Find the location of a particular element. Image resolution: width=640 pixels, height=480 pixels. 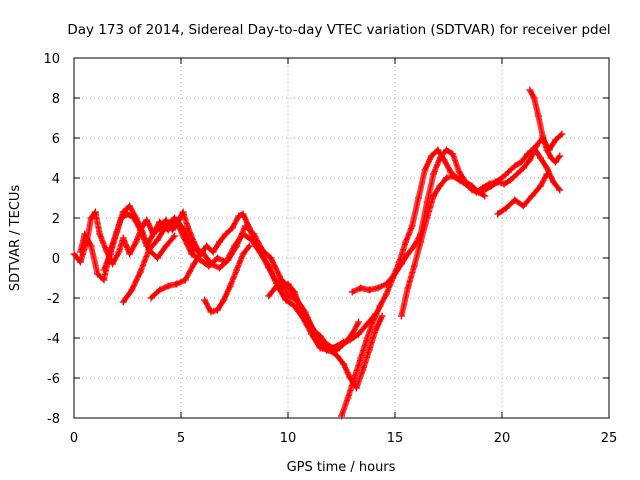

x-axis-title: GPS time / hours is located at coordinates (341, 467).